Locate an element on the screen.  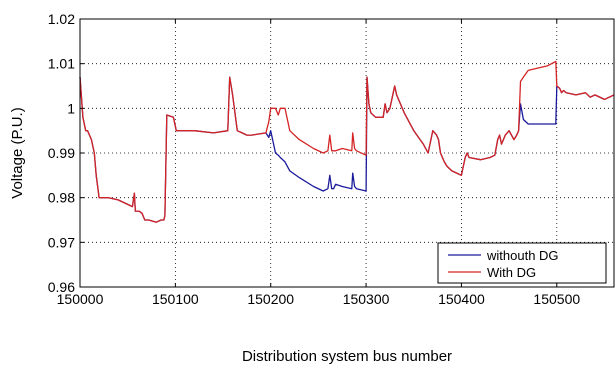
legend-box is located at coordinates (522, 263).